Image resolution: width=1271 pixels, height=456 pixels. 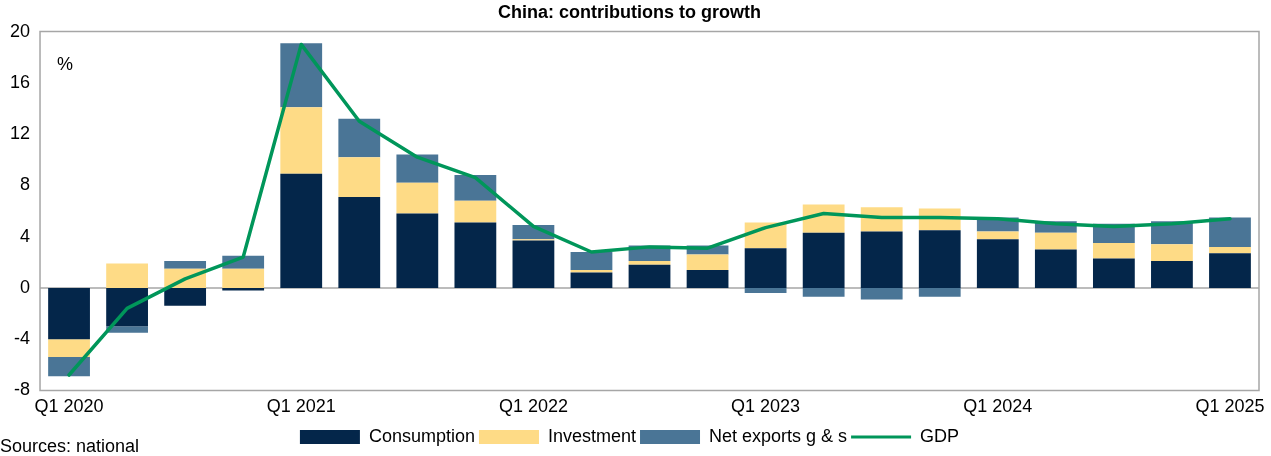 What do you see at coordinates (22, 389) in the screenshot?
I see `y-tick-label: -8` at bounding box center [22, 389].